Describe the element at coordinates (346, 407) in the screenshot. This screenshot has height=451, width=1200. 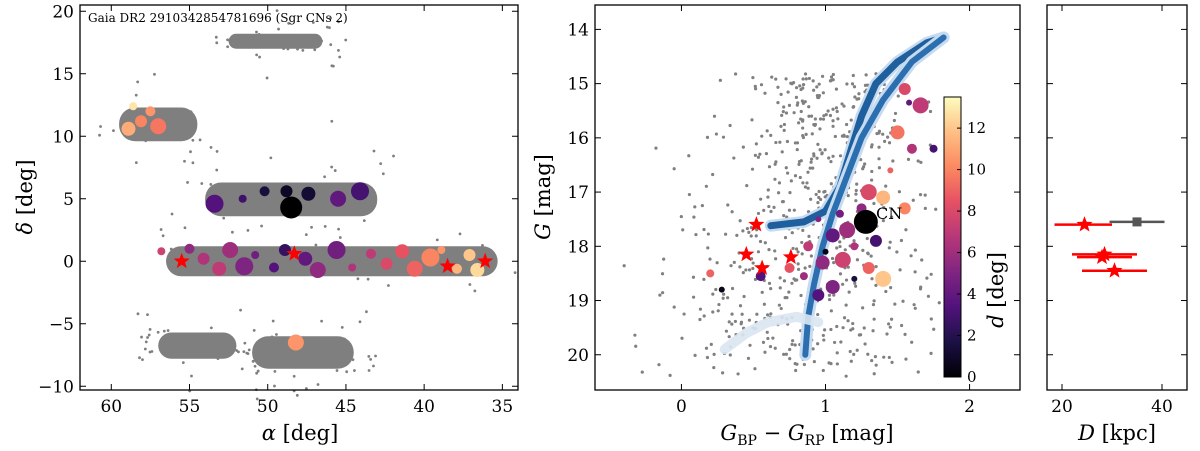
I see `sky-x-tick-label: 45` at that location.